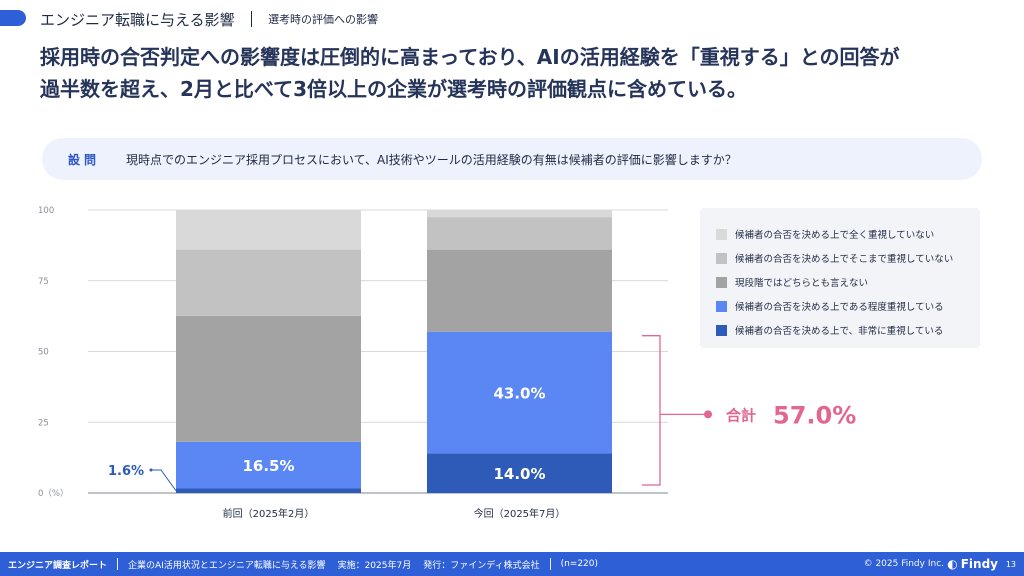 This screenshot has width=1024, height=576. Describe the element at coordinates (58, 565) in the screenshot. I see `footer-report-title: エンジニア調査レポート` at that location.